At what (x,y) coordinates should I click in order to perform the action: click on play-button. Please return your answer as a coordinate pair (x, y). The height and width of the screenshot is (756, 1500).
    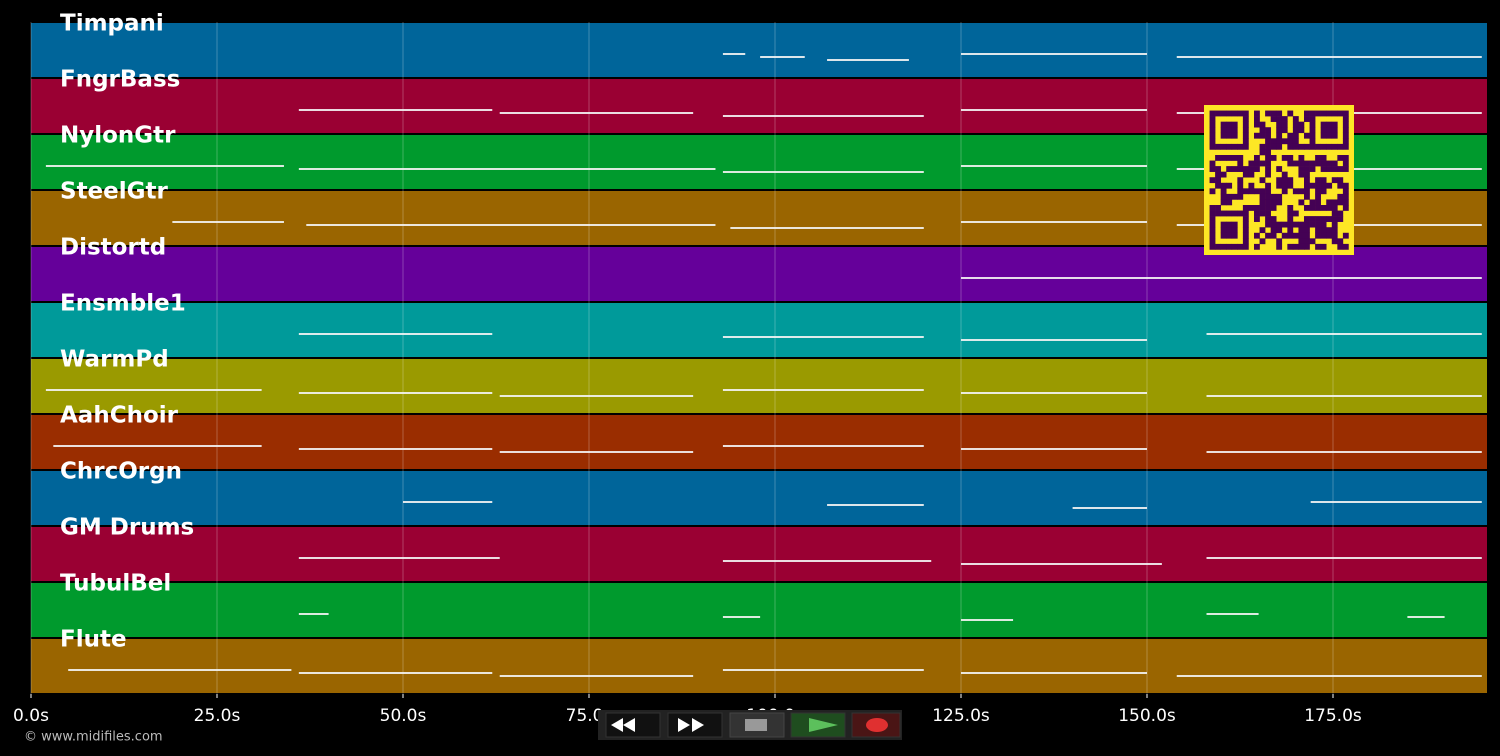
    Looking at the image, I should click on (818, 725).